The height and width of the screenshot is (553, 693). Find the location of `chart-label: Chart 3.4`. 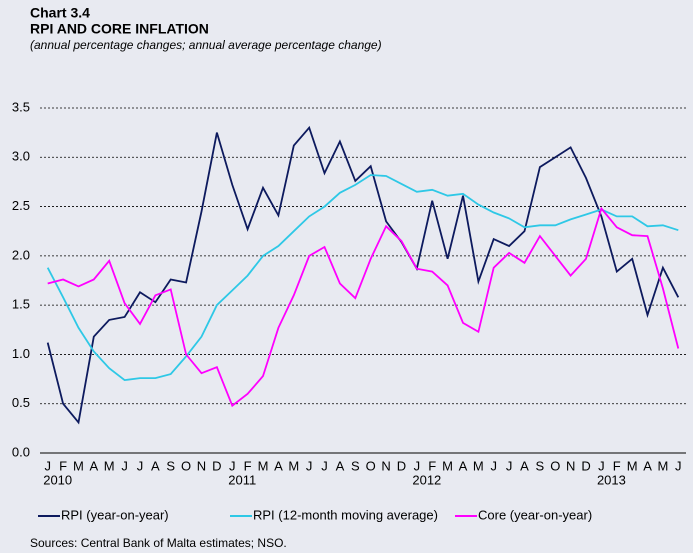

chart-label: Chart 3.4 is located at coordinates (60, 13).